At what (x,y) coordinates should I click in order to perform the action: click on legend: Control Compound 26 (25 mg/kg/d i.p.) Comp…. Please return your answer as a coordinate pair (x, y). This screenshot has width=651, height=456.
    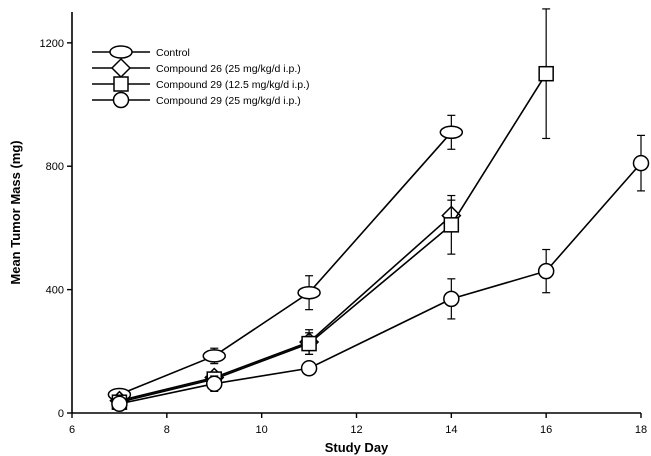
    Looking at the image, I should click on (201, 77).